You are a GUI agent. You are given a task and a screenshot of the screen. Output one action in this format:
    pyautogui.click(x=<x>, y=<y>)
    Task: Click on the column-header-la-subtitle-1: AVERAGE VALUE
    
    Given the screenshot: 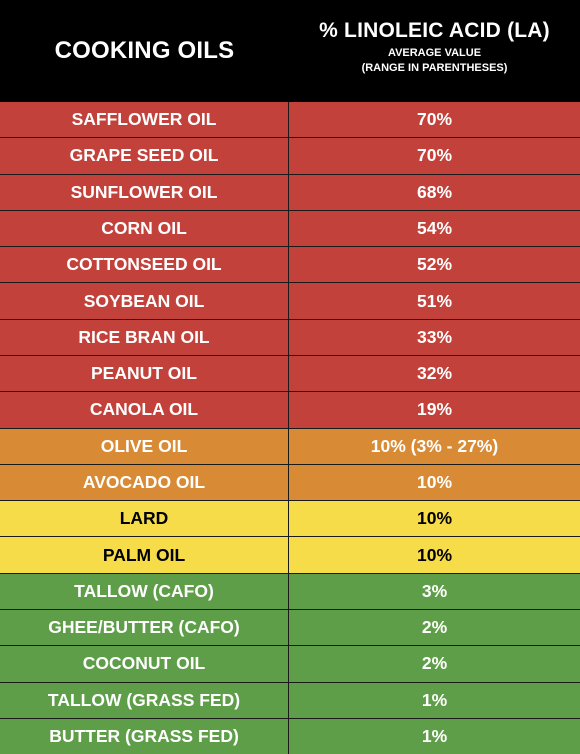 What is the action you would take?
    pyautogui.click(x=434, y=52)
    